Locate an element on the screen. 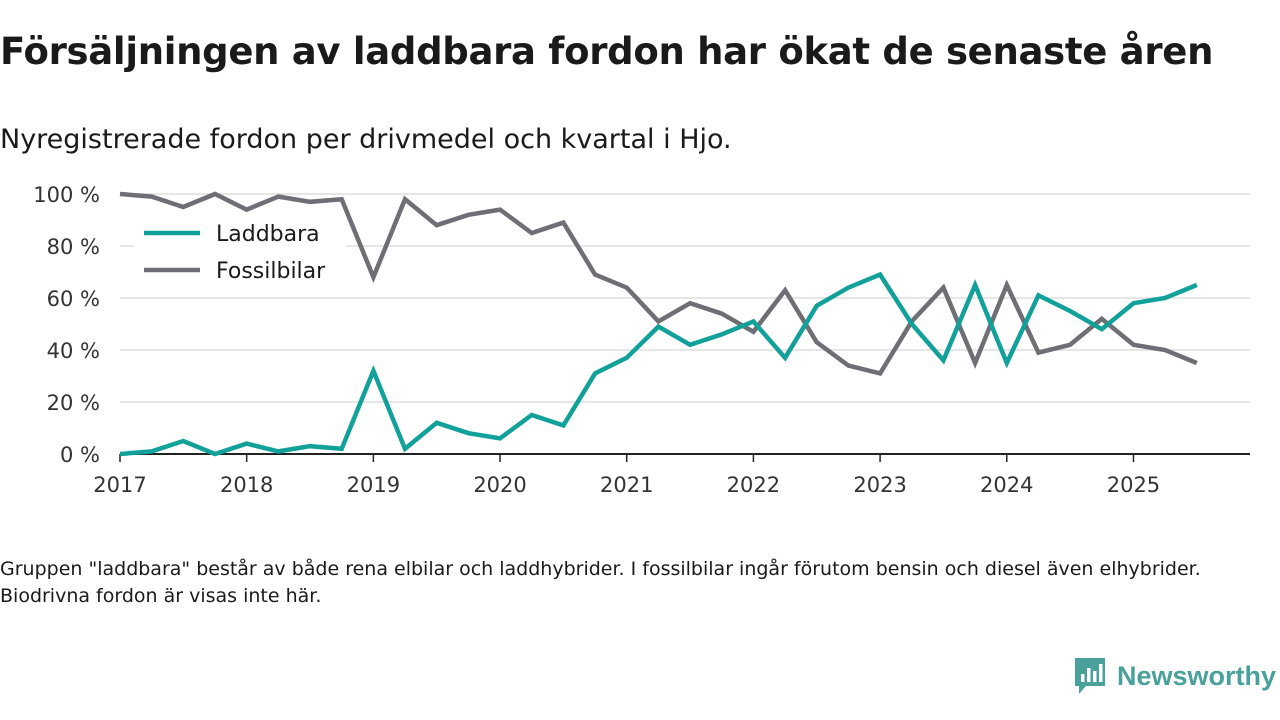 This screenshot has height=720, width=1280. legend: Laddbara Fossilbilar is located at coordinates (240, 253).